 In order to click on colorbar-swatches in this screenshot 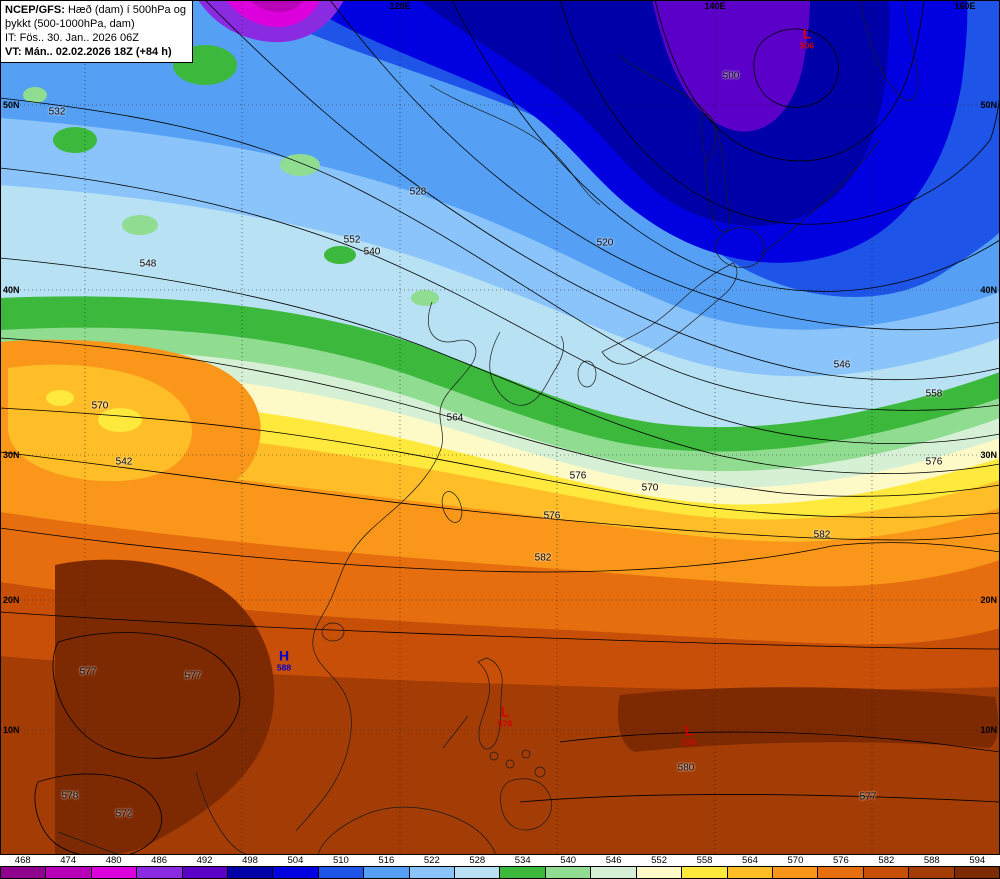, I will do `click(500, 872)`.